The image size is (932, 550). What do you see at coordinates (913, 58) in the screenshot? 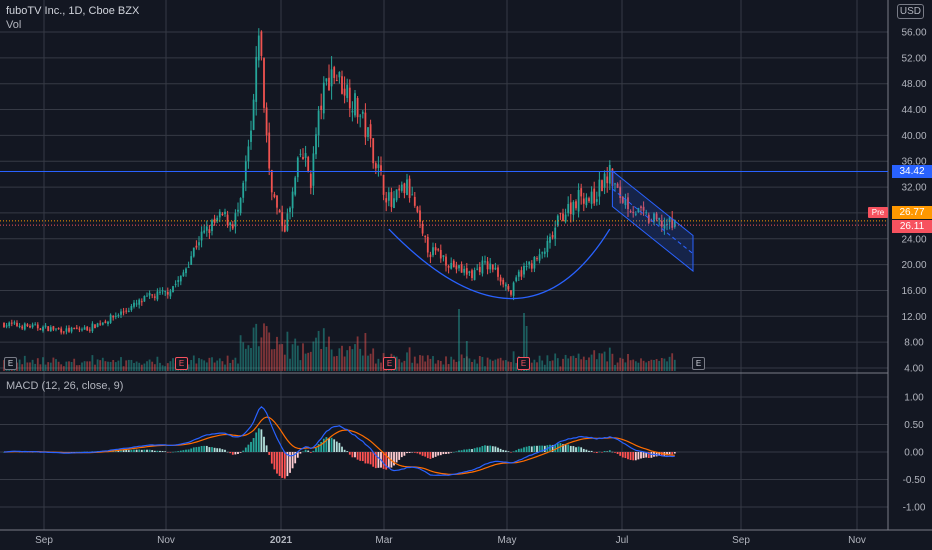
I see `price-axis-tick: 52.00` at bounding box center [913, 58].